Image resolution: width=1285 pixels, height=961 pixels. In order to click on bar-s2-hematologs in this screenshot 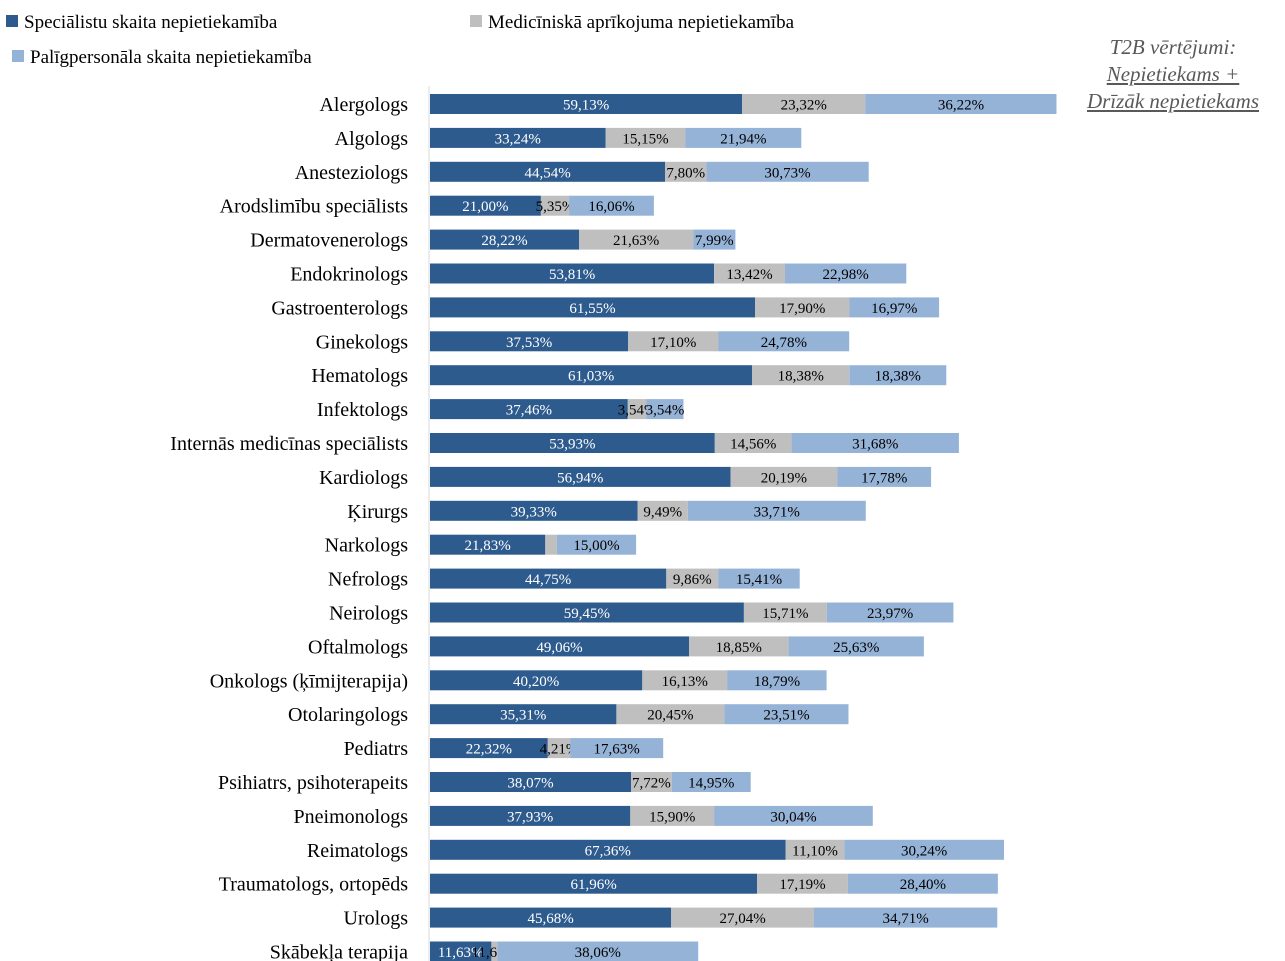, I will do `click(898, 375)`.